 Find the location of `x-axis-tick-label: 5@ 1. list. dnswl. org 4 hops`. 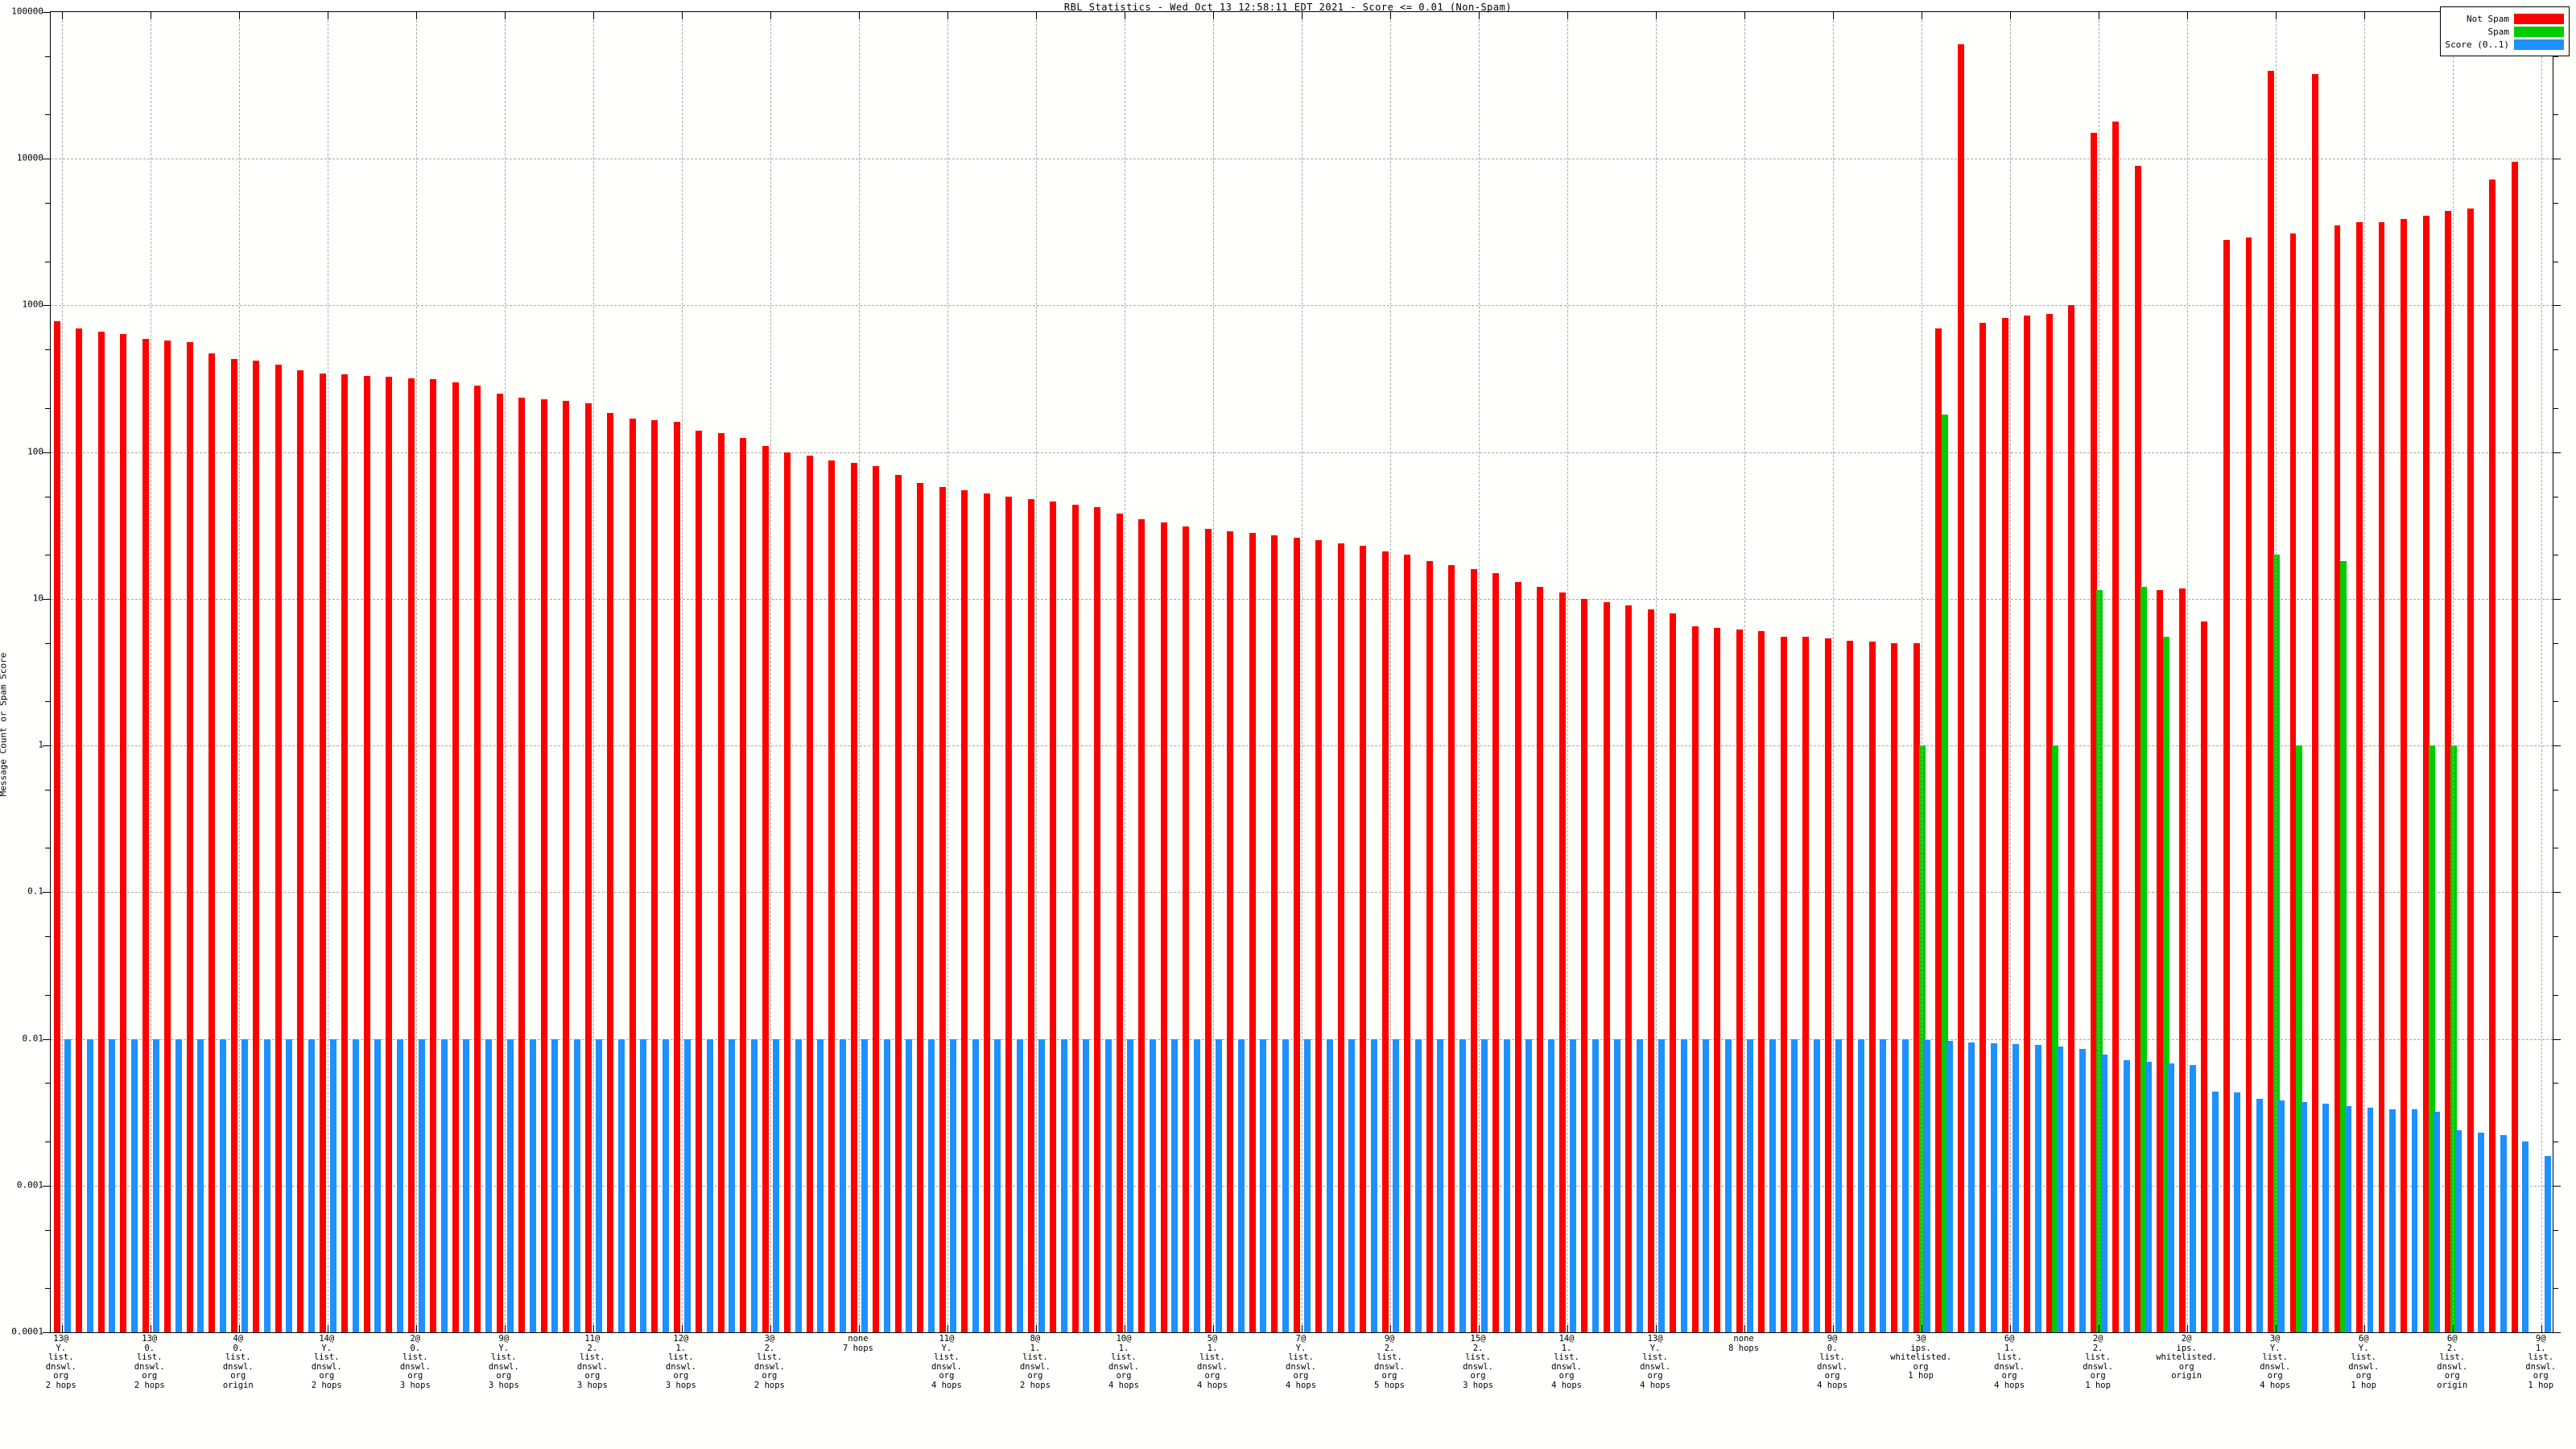

x-axis-tick-label: 5@ 1. list. dnswl. org 4 hops is located at coordinates (1212, 1362).